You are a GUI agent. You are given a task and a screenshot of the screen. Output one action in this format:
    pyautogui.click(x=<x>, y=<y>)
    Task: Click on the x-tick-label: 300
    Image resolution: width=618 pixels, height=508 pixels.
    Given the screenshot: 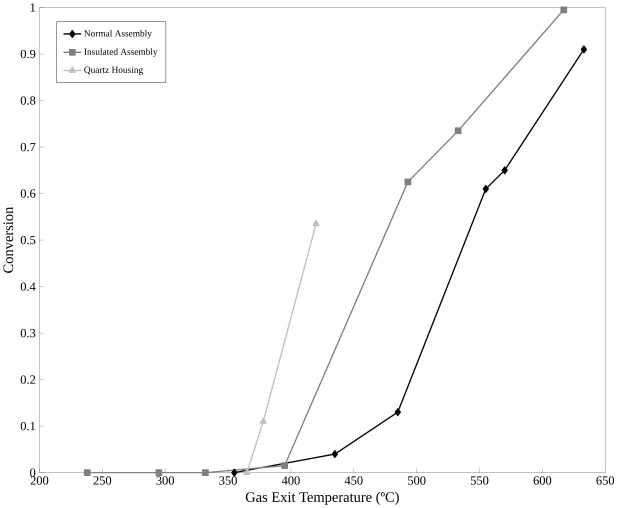 What is the action you would take?
    pyautogui.click(x=165, y=480)
    